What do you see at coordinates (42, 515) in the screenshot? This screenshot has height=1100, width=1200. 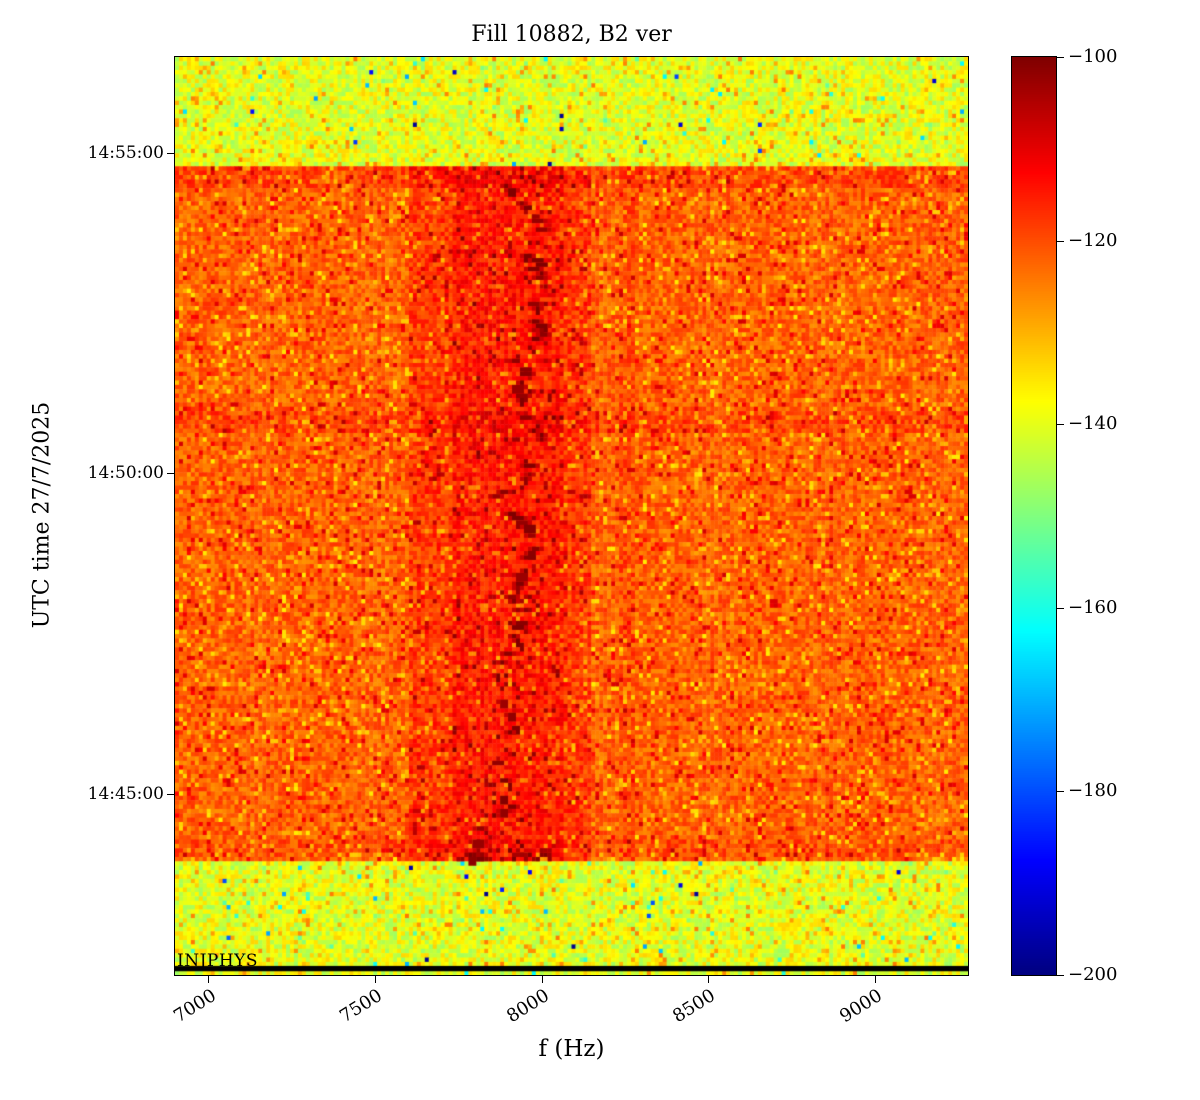 I see `y-axis-label: UTC time 27/7/2025` at bounding box center [42, 515].